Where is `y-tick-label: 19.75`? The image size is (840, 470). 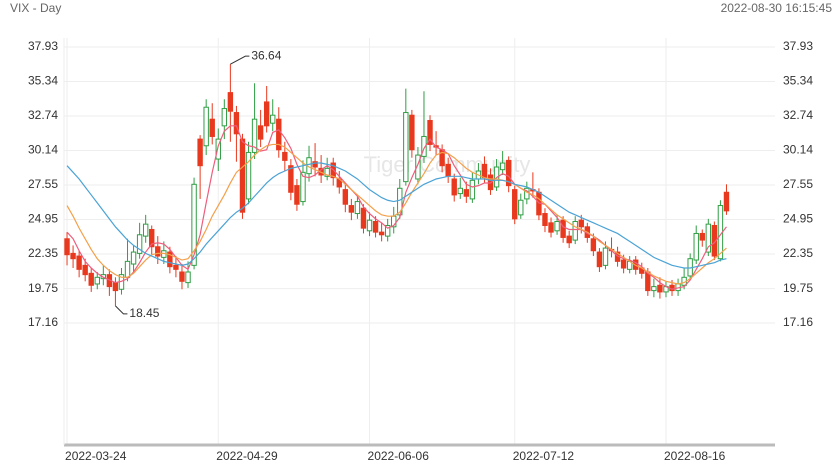
y-tick-label: 19.75 is located at coordinates (43, 288).